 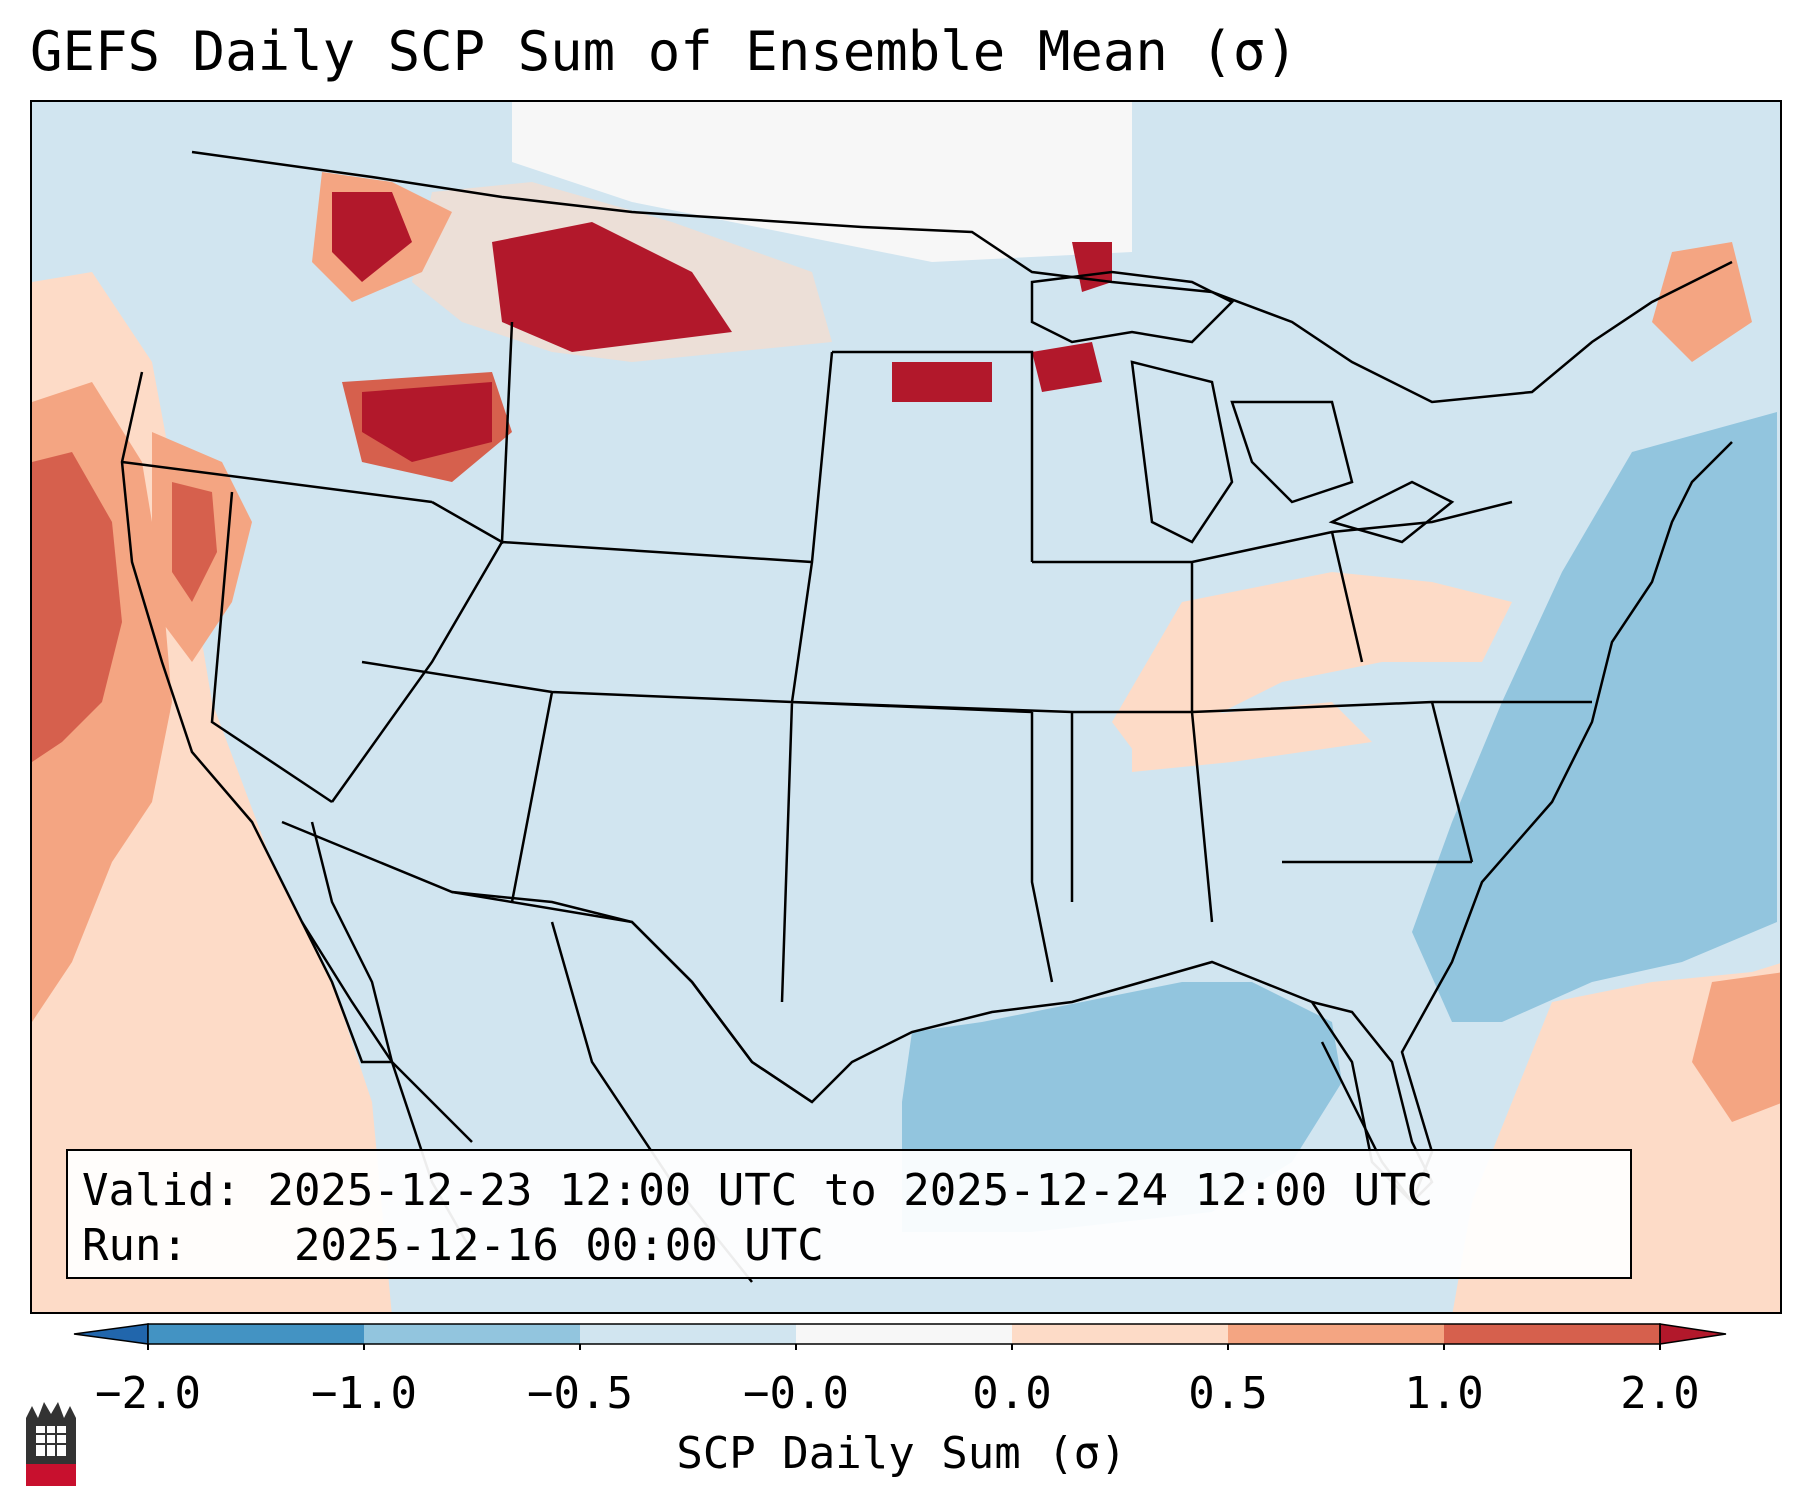 I want to click on wisconsin-core, so click(x=1067, y=367).